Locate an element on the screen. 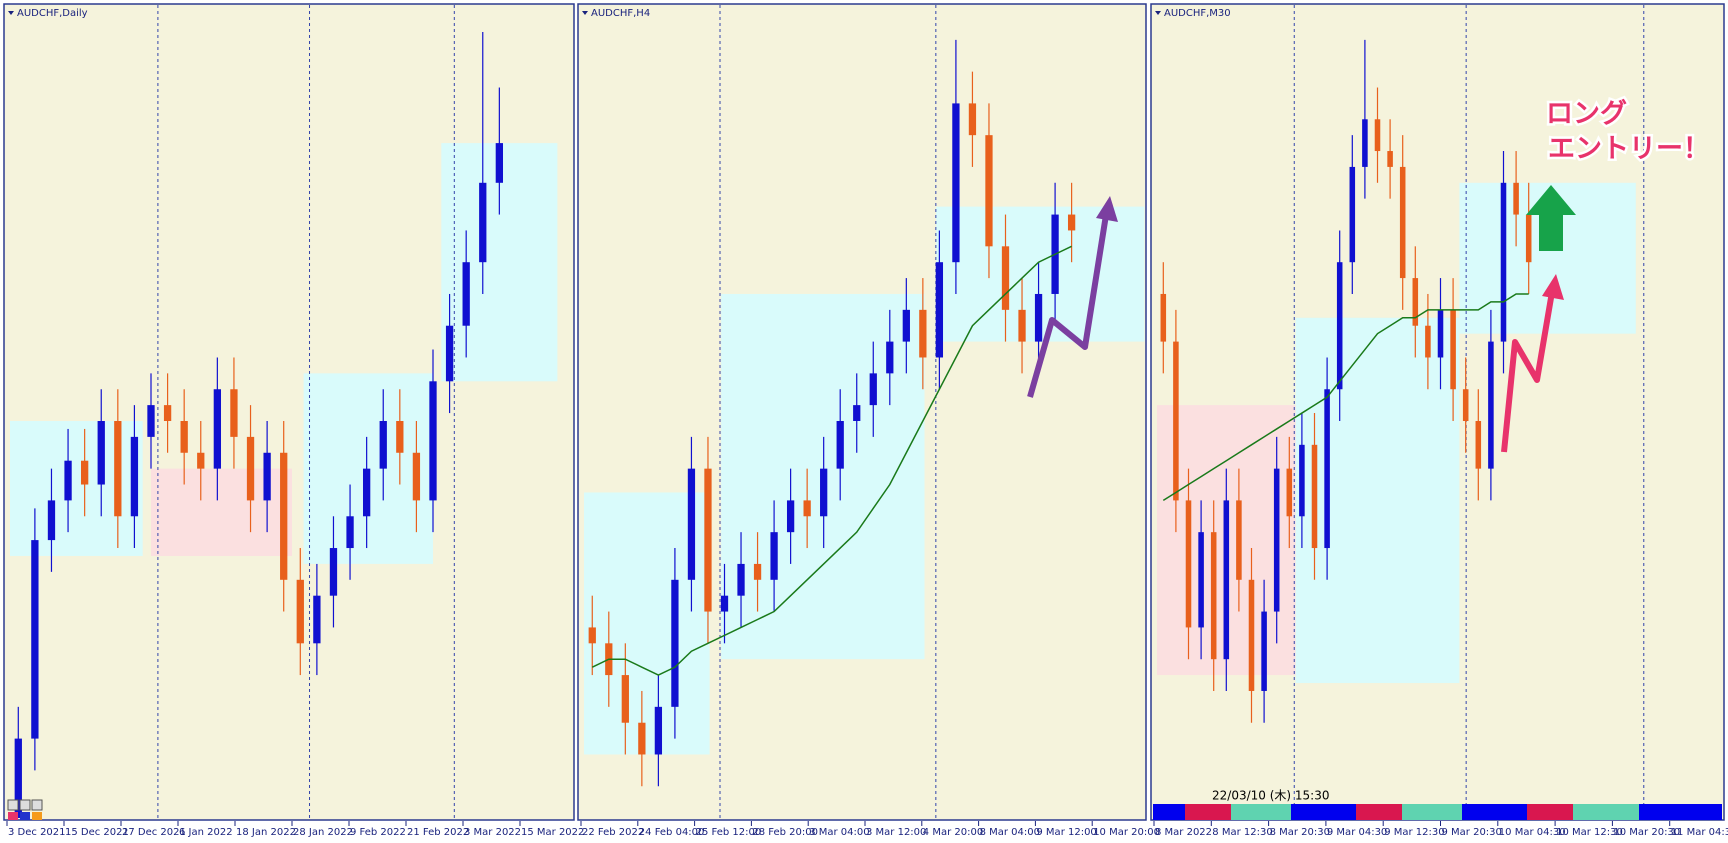  x-tick-label: 9 Mar 12:00 is located at coordinates (1066, 832).